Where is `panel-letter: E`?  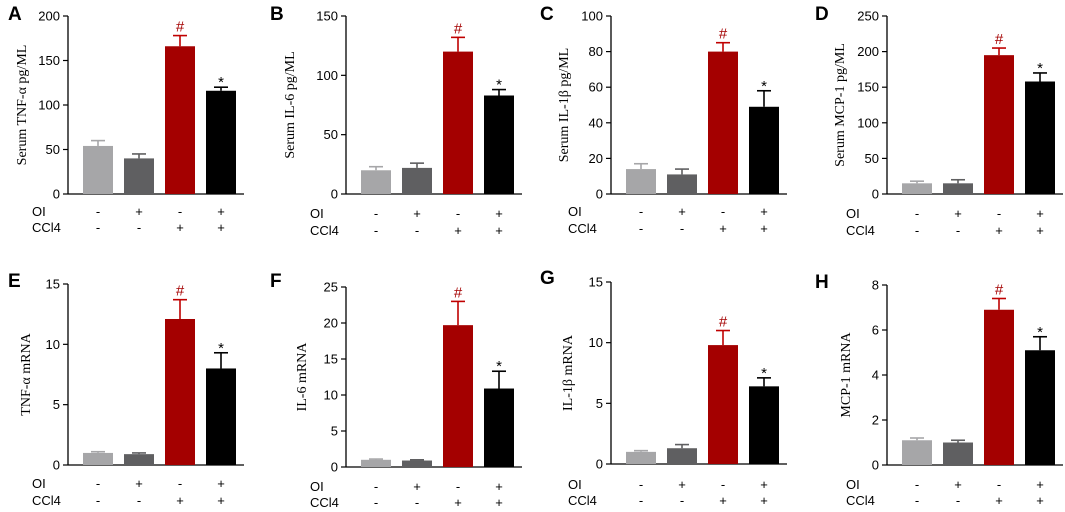 panel-letter: E is located at coordinates (14, 281).